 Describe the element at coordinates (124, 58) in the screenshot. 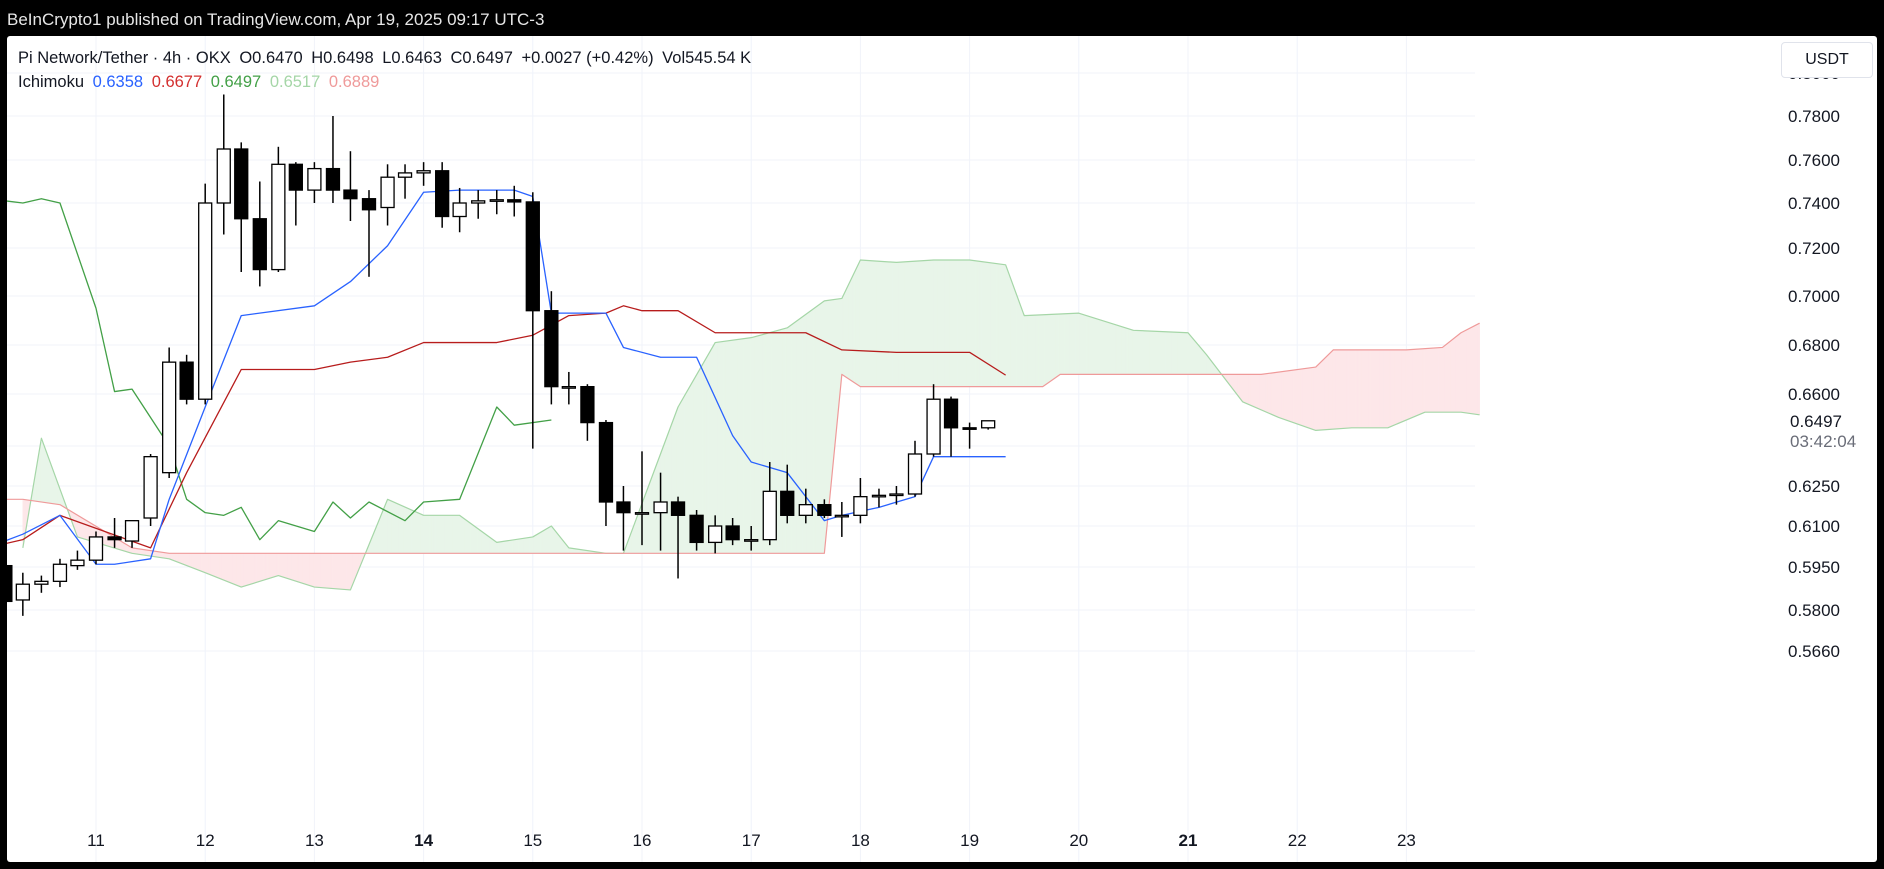

I see `symbol-label: Pi Network/Tether · 4h · OKX` at that location.